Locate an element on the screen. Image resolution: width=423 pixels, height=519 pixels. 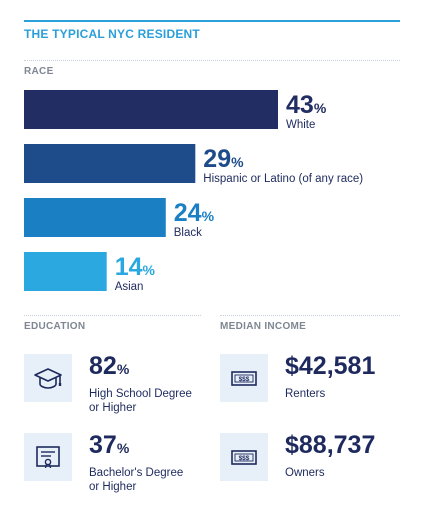
race-bar-value-label: 24% is located at coordinates (194, 213).